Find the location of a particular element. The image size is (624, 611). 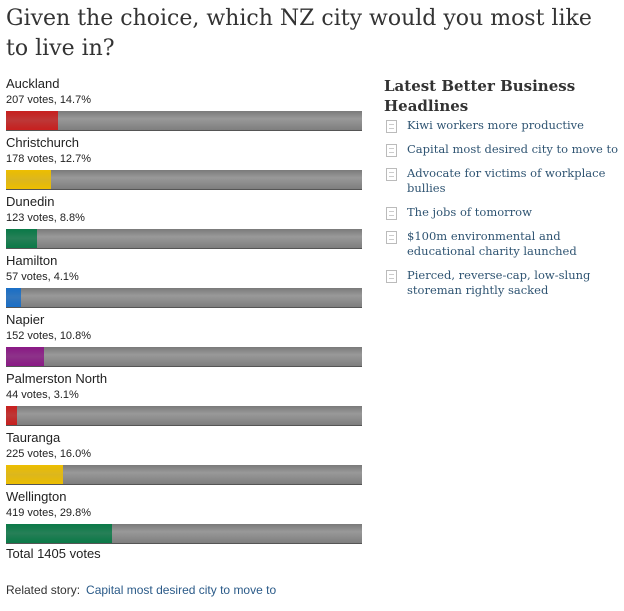

poll-option: Christchurch 178 votes, 12.7% is located at coordinates (184, 164).